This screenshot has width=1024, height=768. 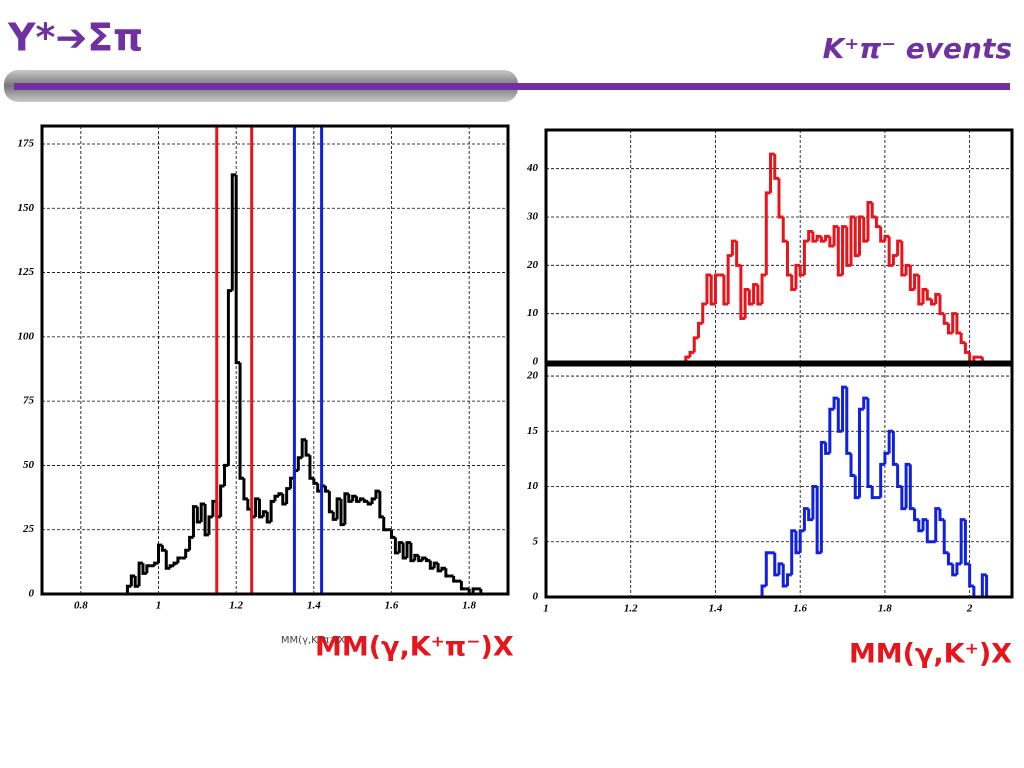 I want to click on y-tick-label: 15, so click(x=533, y=431).